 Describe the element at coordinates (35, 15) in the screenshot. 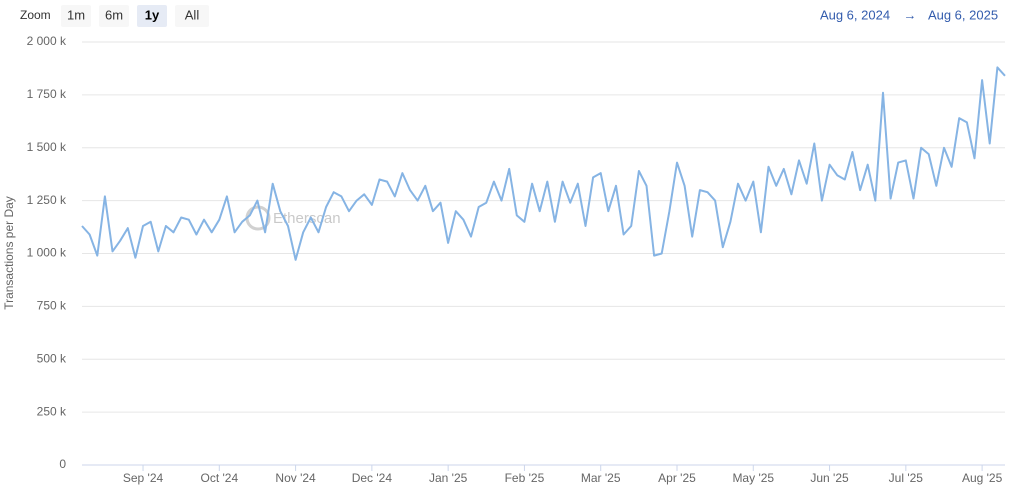

I see `zoom-label: Zoom` at that location.